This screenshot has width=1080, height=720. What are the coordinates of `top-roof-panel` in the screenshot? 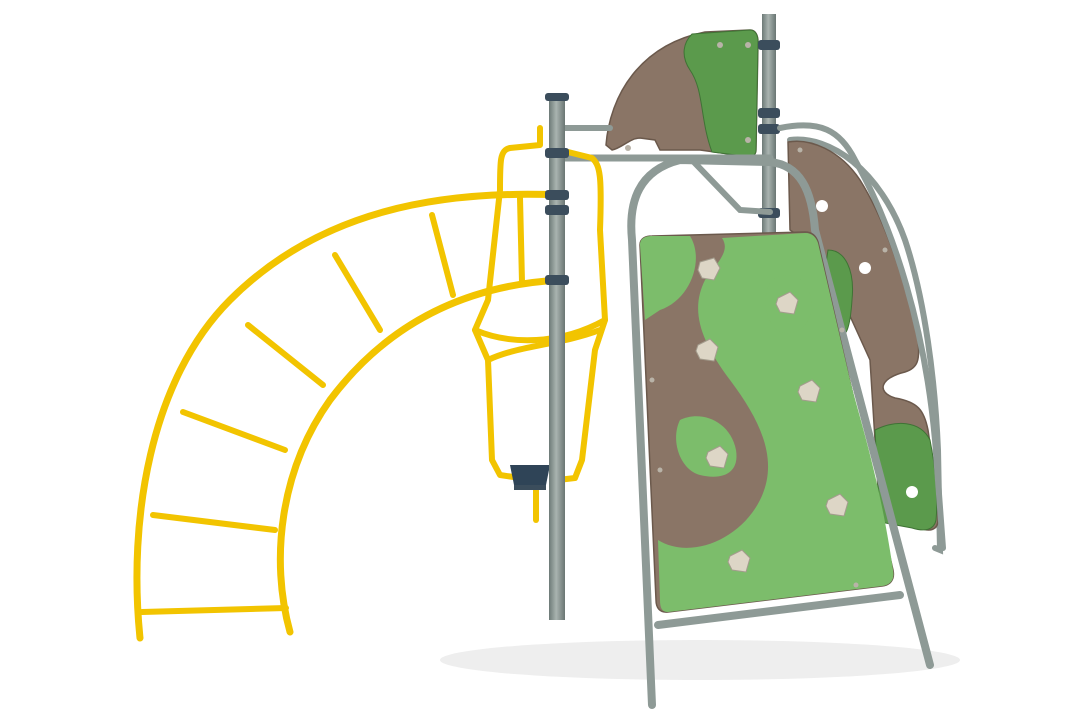 It's located at (682, 93).